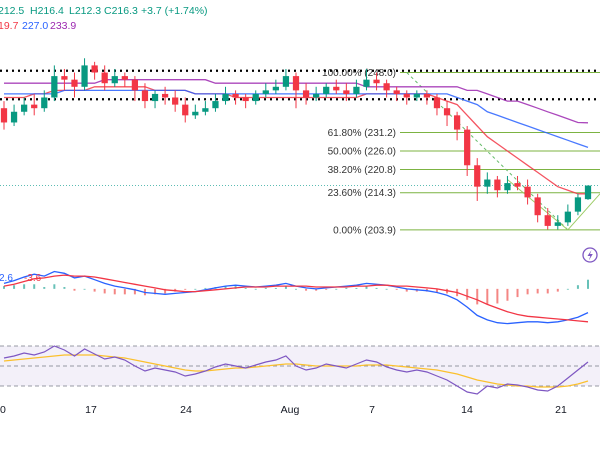 This screenshot has height=450, width=600. Describe the element at coordinates (362, 170) in the screenshot. I see `fib-level-label: 38.20% (220.8)` at that location.